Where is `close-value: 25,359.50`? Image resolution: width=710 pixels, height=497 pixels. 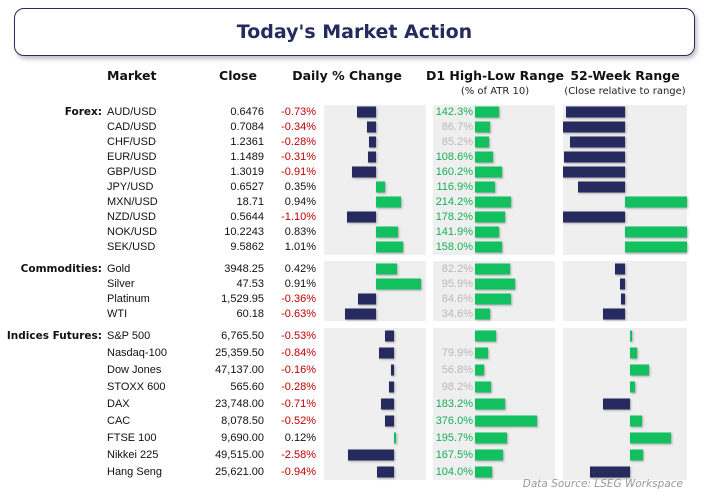
close-value: 25,359.50 is located at coordinates (239, 353).